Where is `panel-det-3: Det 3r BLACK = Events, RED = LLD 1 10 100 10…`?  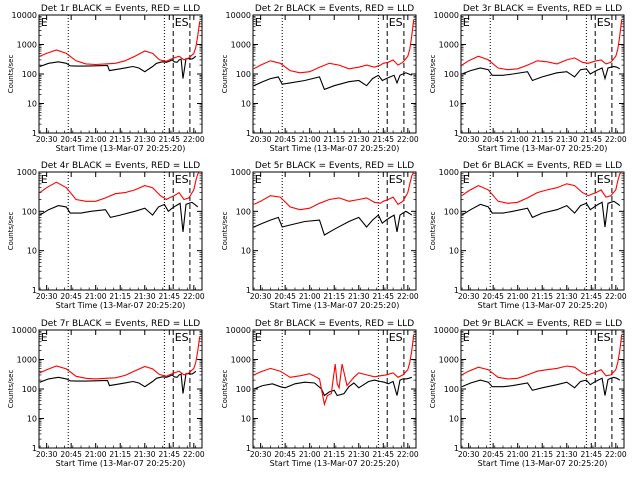 panel-det-3: Det 3r BLACK = Events, RED = LLD 1 10 100 10… is located at coordinates (528, 78).